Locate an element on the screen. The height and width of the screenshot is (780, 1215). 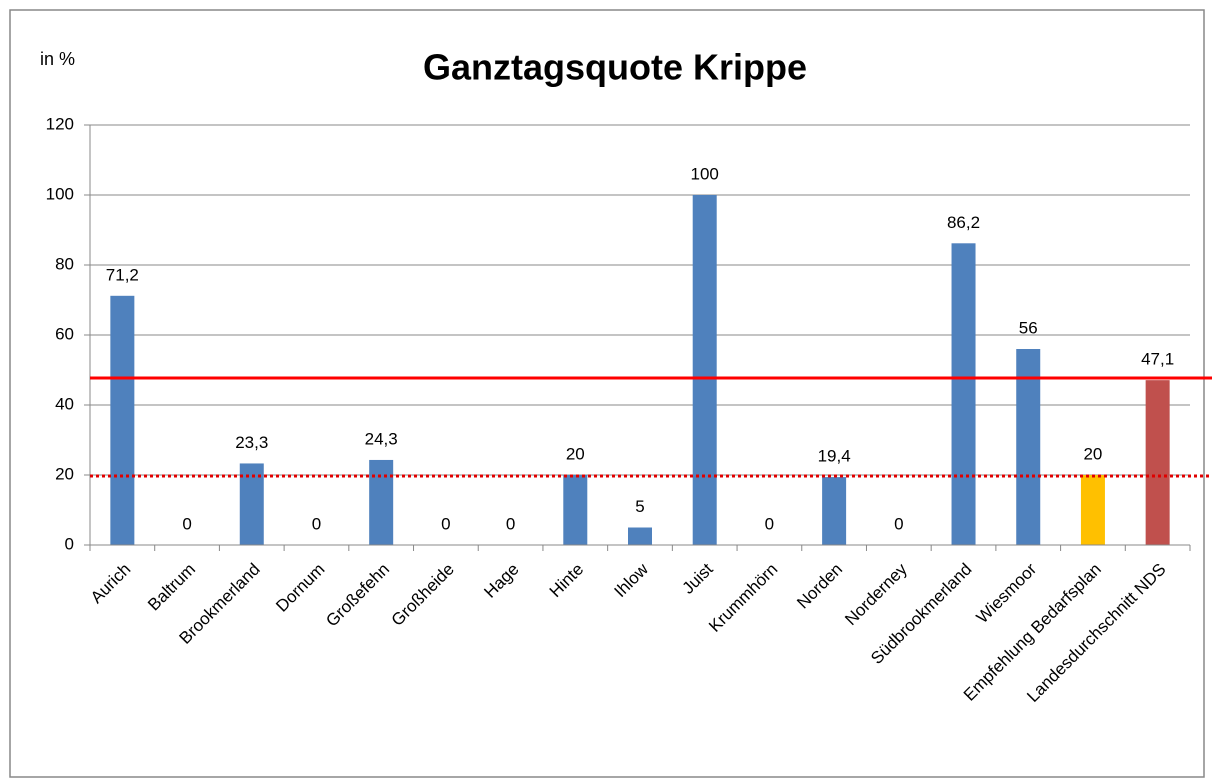
data-label: 86,2 is located at coordinates (963, 222).